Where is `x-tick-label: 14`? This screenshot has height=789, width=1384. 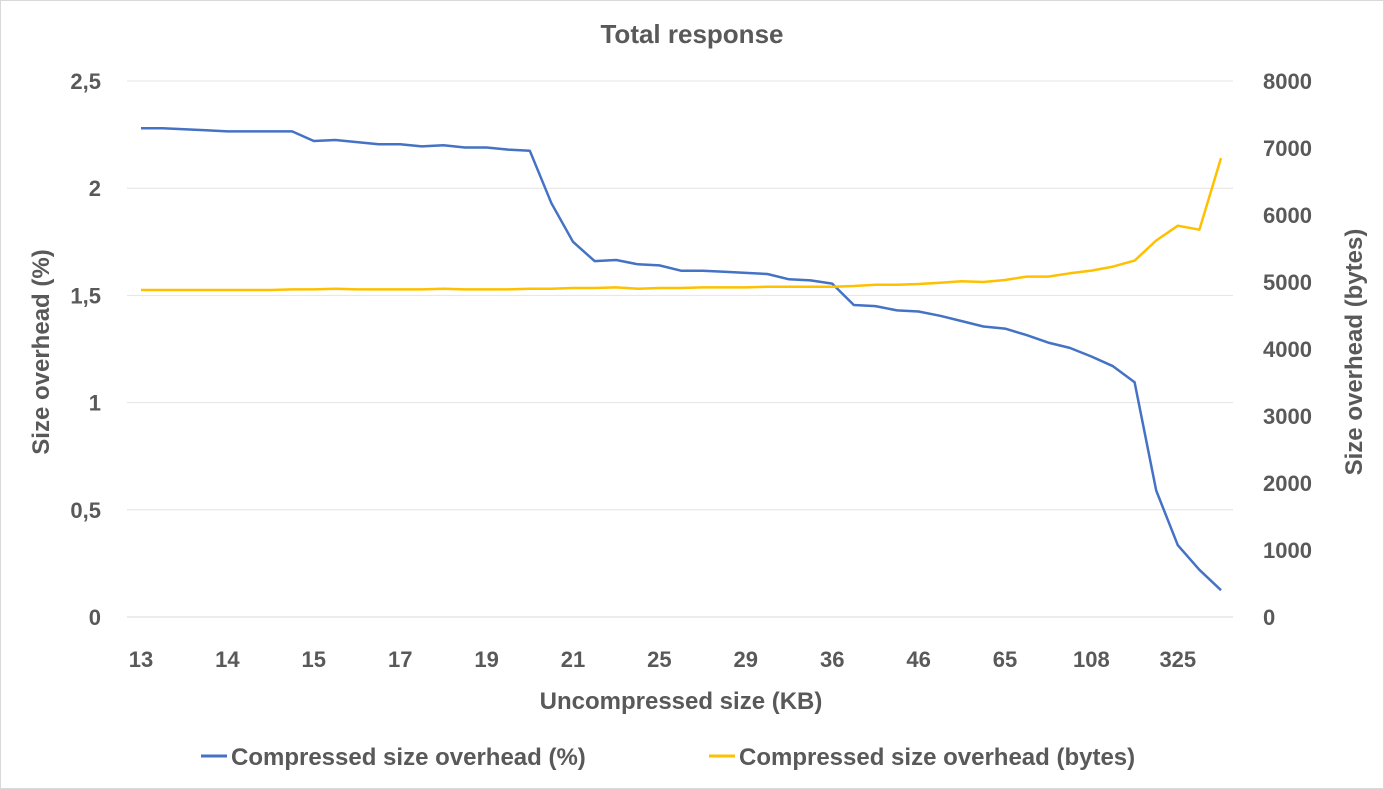
x-tick-label: 14 is located at coordinates (227, 659).